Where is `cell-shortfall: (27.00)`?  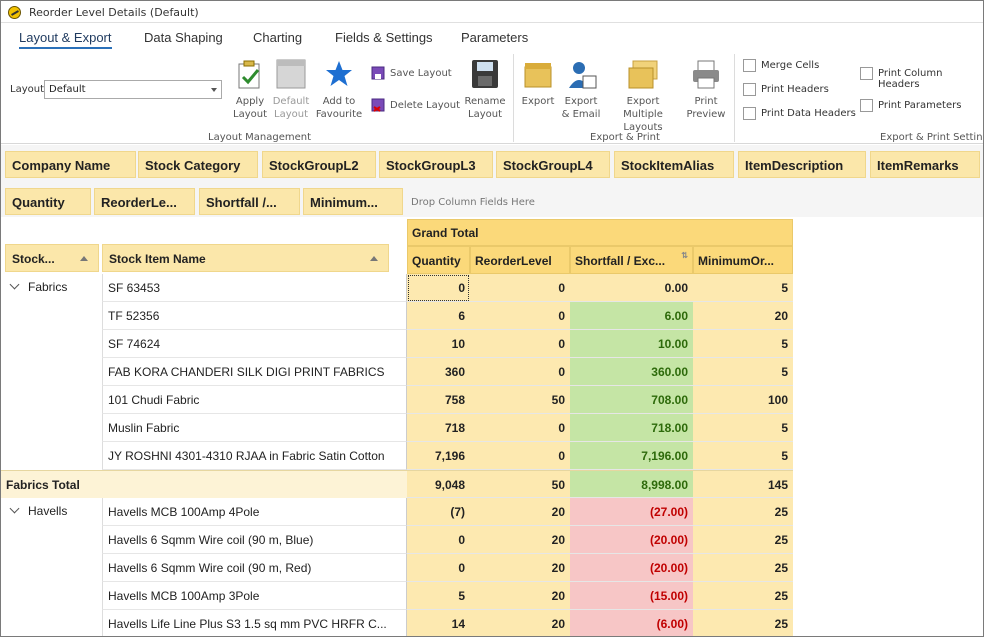
cell-shortfall: (27.00) is located at coordinates (631, 512).